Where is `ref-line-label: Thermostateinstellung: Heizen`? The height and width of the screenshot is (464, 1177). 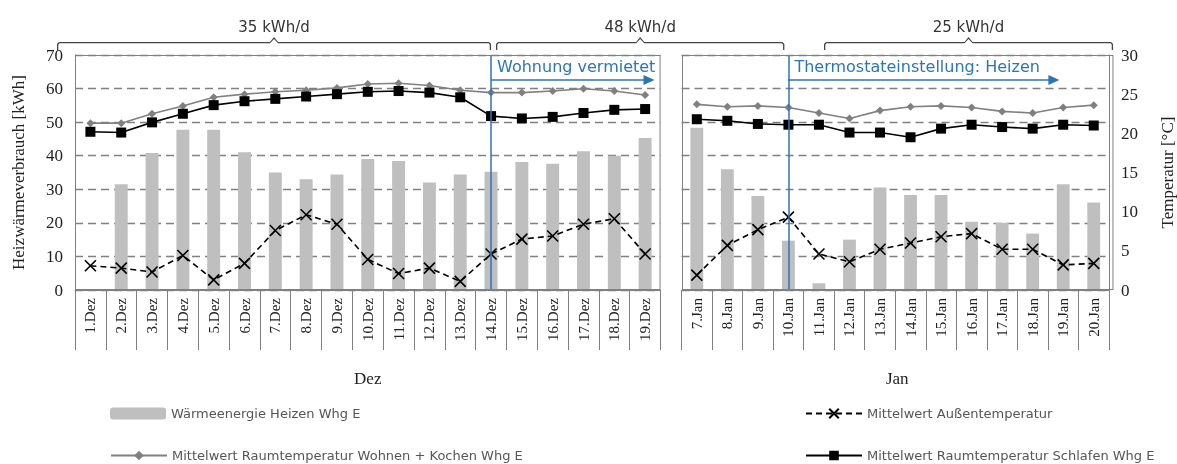
ref-line-label: Thermostateinstellung: Heizen is located at coordinates (916, 66).